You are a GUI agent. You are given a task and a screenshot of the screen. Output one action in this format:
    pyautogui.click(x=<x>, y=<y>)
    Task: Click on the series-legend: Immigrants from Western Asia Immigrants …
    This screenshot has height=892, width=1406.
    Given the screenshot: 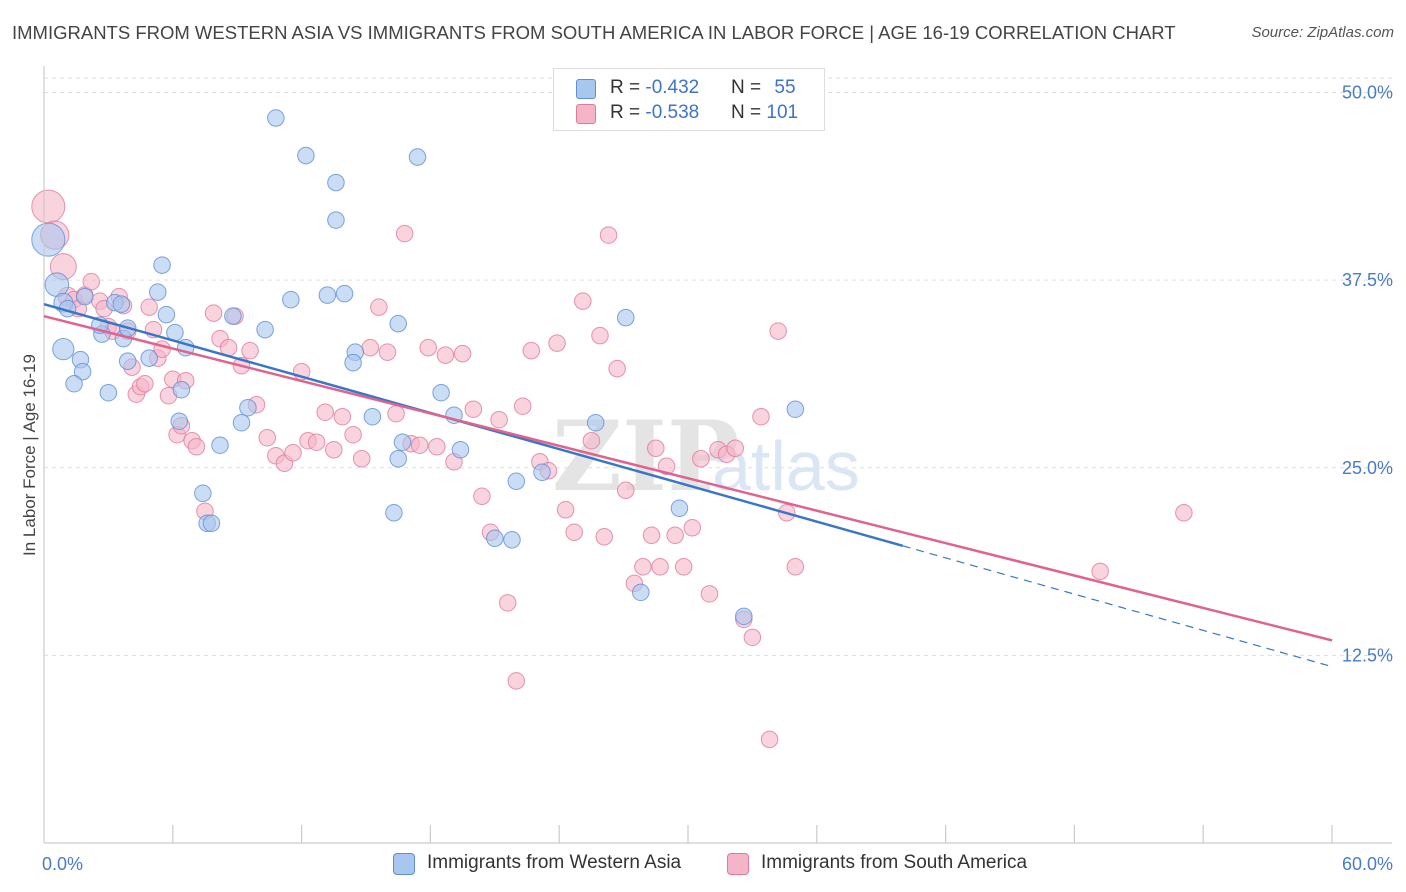 What is the action you would take?
    pyautogui.click(x=703, y=864)
    